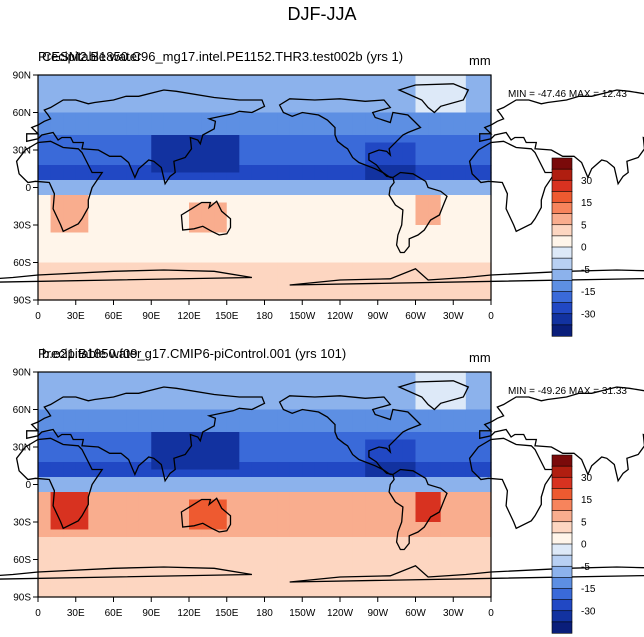 The image size is (644, 637). Describe the element at coordinates (22, 410) in the screenshot. I see `lat-tick-label: 60N` at that location.